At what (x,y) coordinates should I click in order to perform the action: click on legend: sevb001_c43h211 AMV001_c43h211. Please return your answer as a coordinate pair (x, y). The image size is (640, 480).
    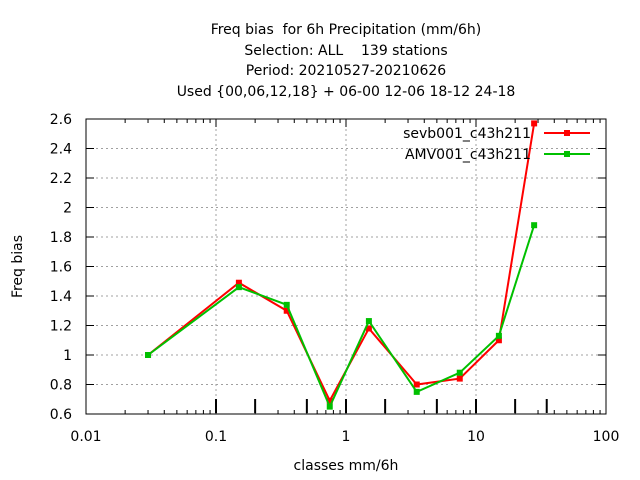
    Looking at the image, I should click on (496, 144).